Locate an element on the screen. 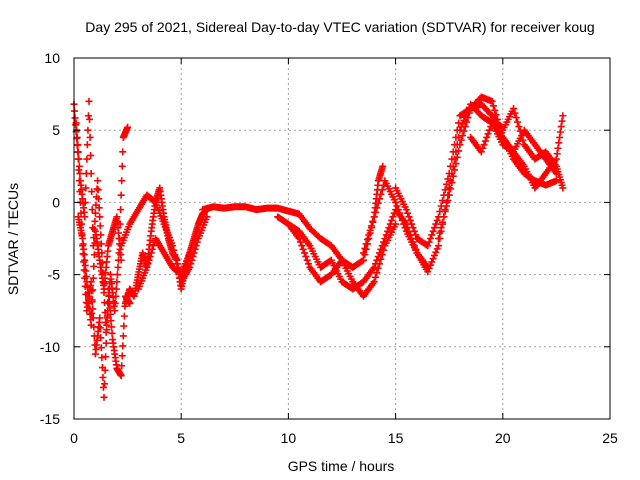  x-tick-label: 20 is located at coordinates (503, 438).